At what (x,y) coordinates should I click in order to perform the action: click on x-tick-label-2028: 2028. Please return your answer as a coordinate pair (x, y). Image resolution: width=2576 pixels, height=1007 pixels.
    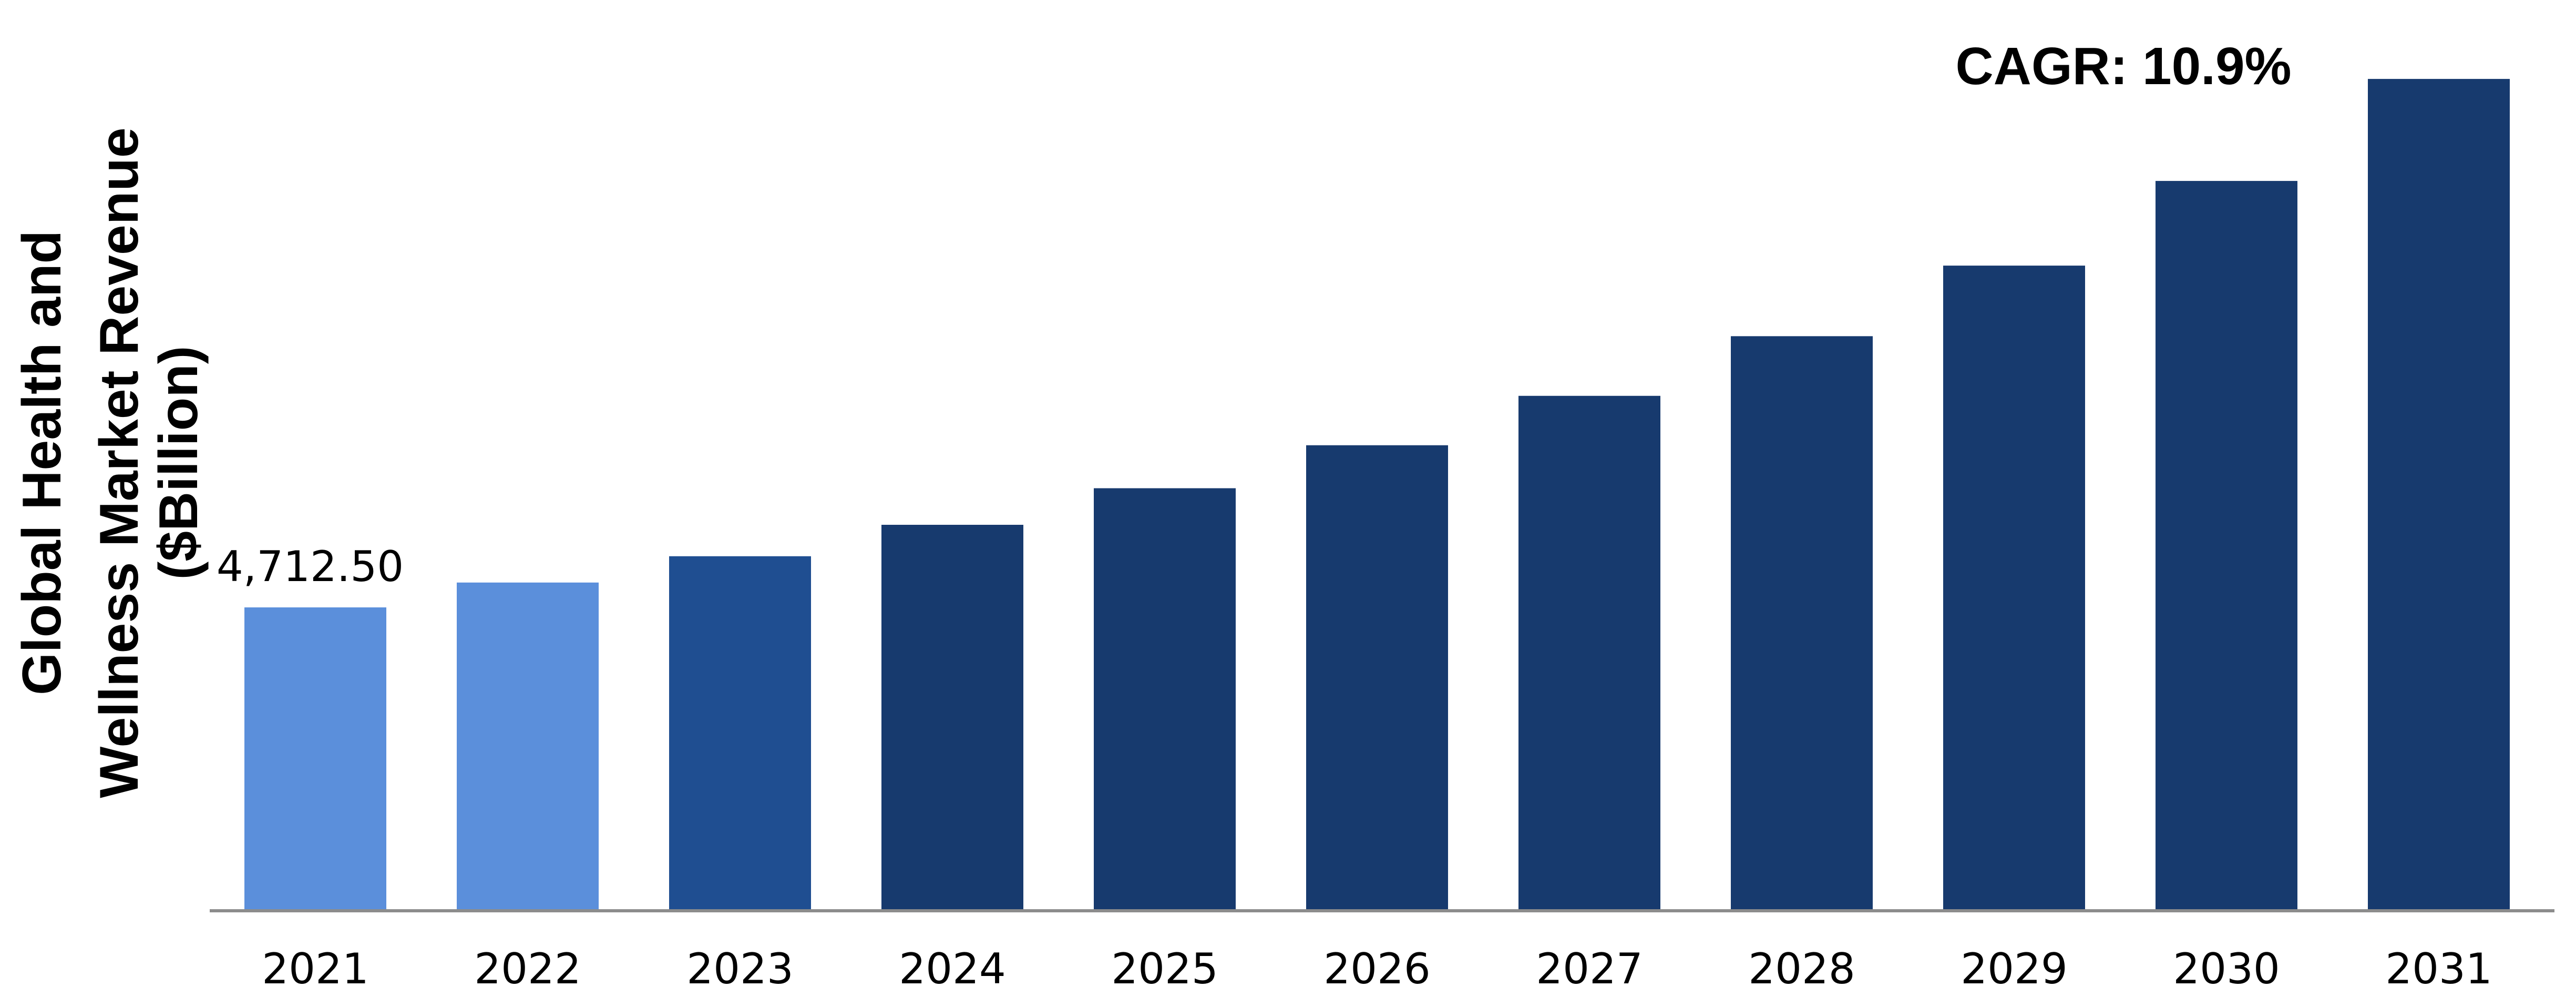
    Looking at the image, I should click on (1801, 968).